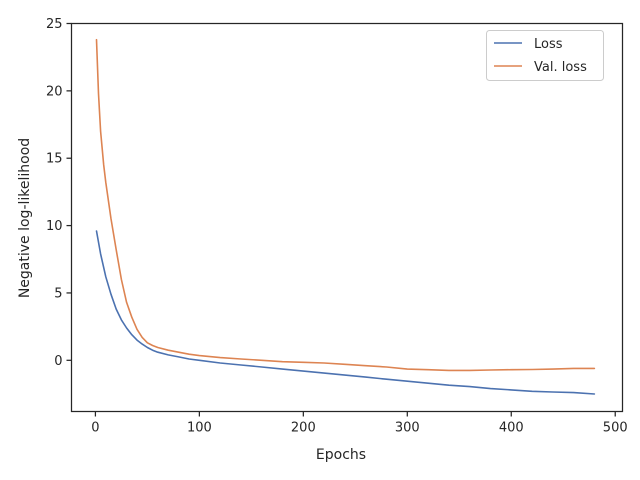 This screenshot has height=480, width=640. Describe the element at coordinates (58, 293) in the screenshot. I see `y-tick-label: 5` at that location.